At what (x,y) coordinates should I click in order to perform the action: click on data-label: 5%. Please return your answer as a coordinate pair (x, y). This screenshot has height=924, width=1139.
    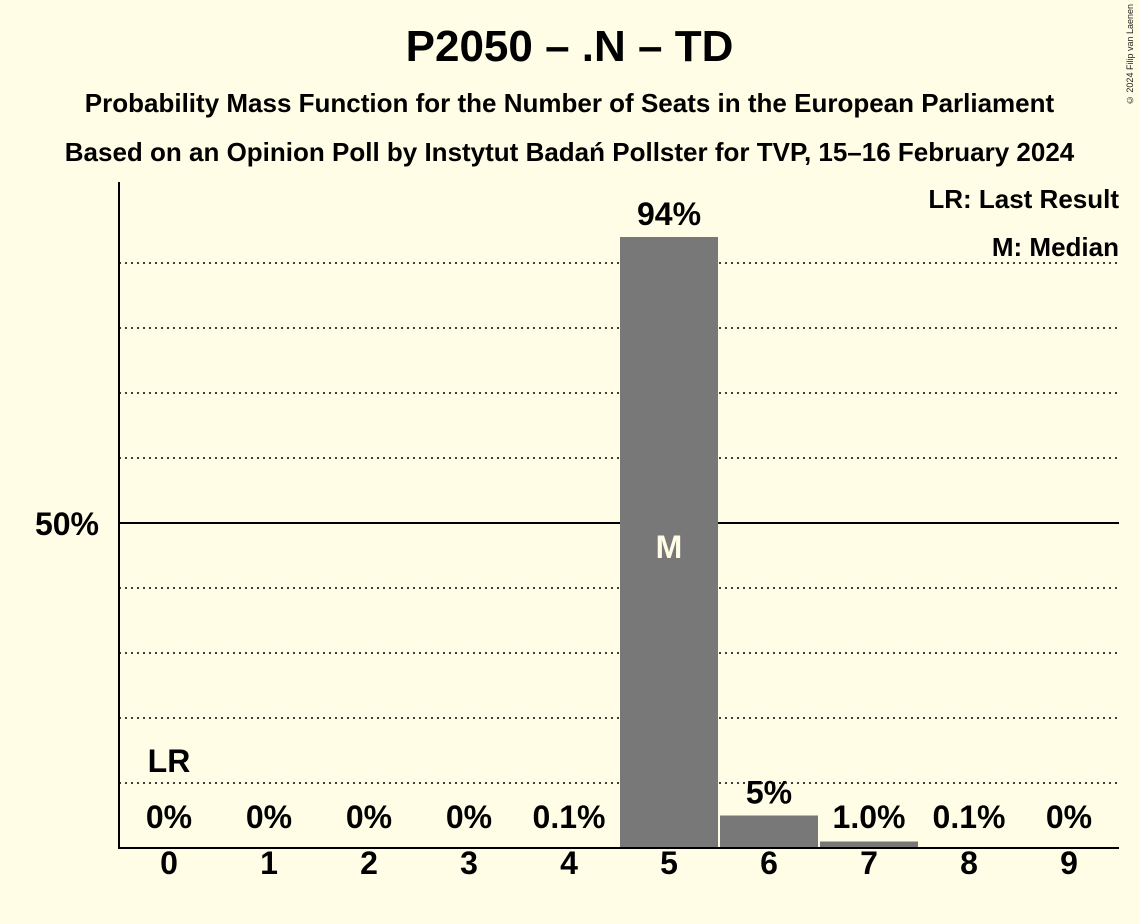
    Looking at the image, I should click on (769, 793).